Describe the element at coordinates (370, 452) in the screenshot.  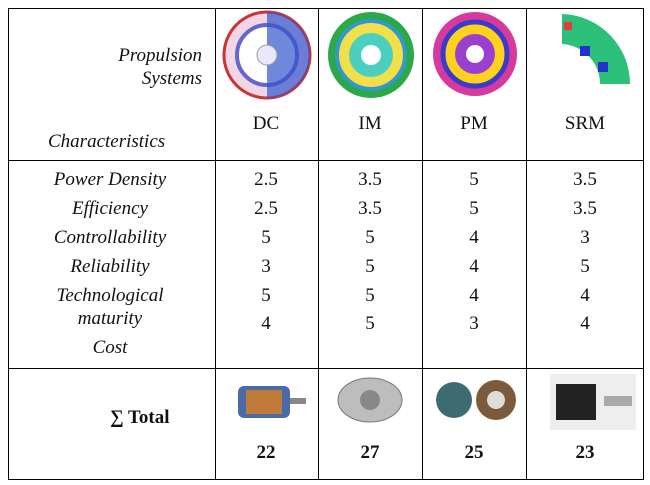
I see `total-value: 27` at that location.